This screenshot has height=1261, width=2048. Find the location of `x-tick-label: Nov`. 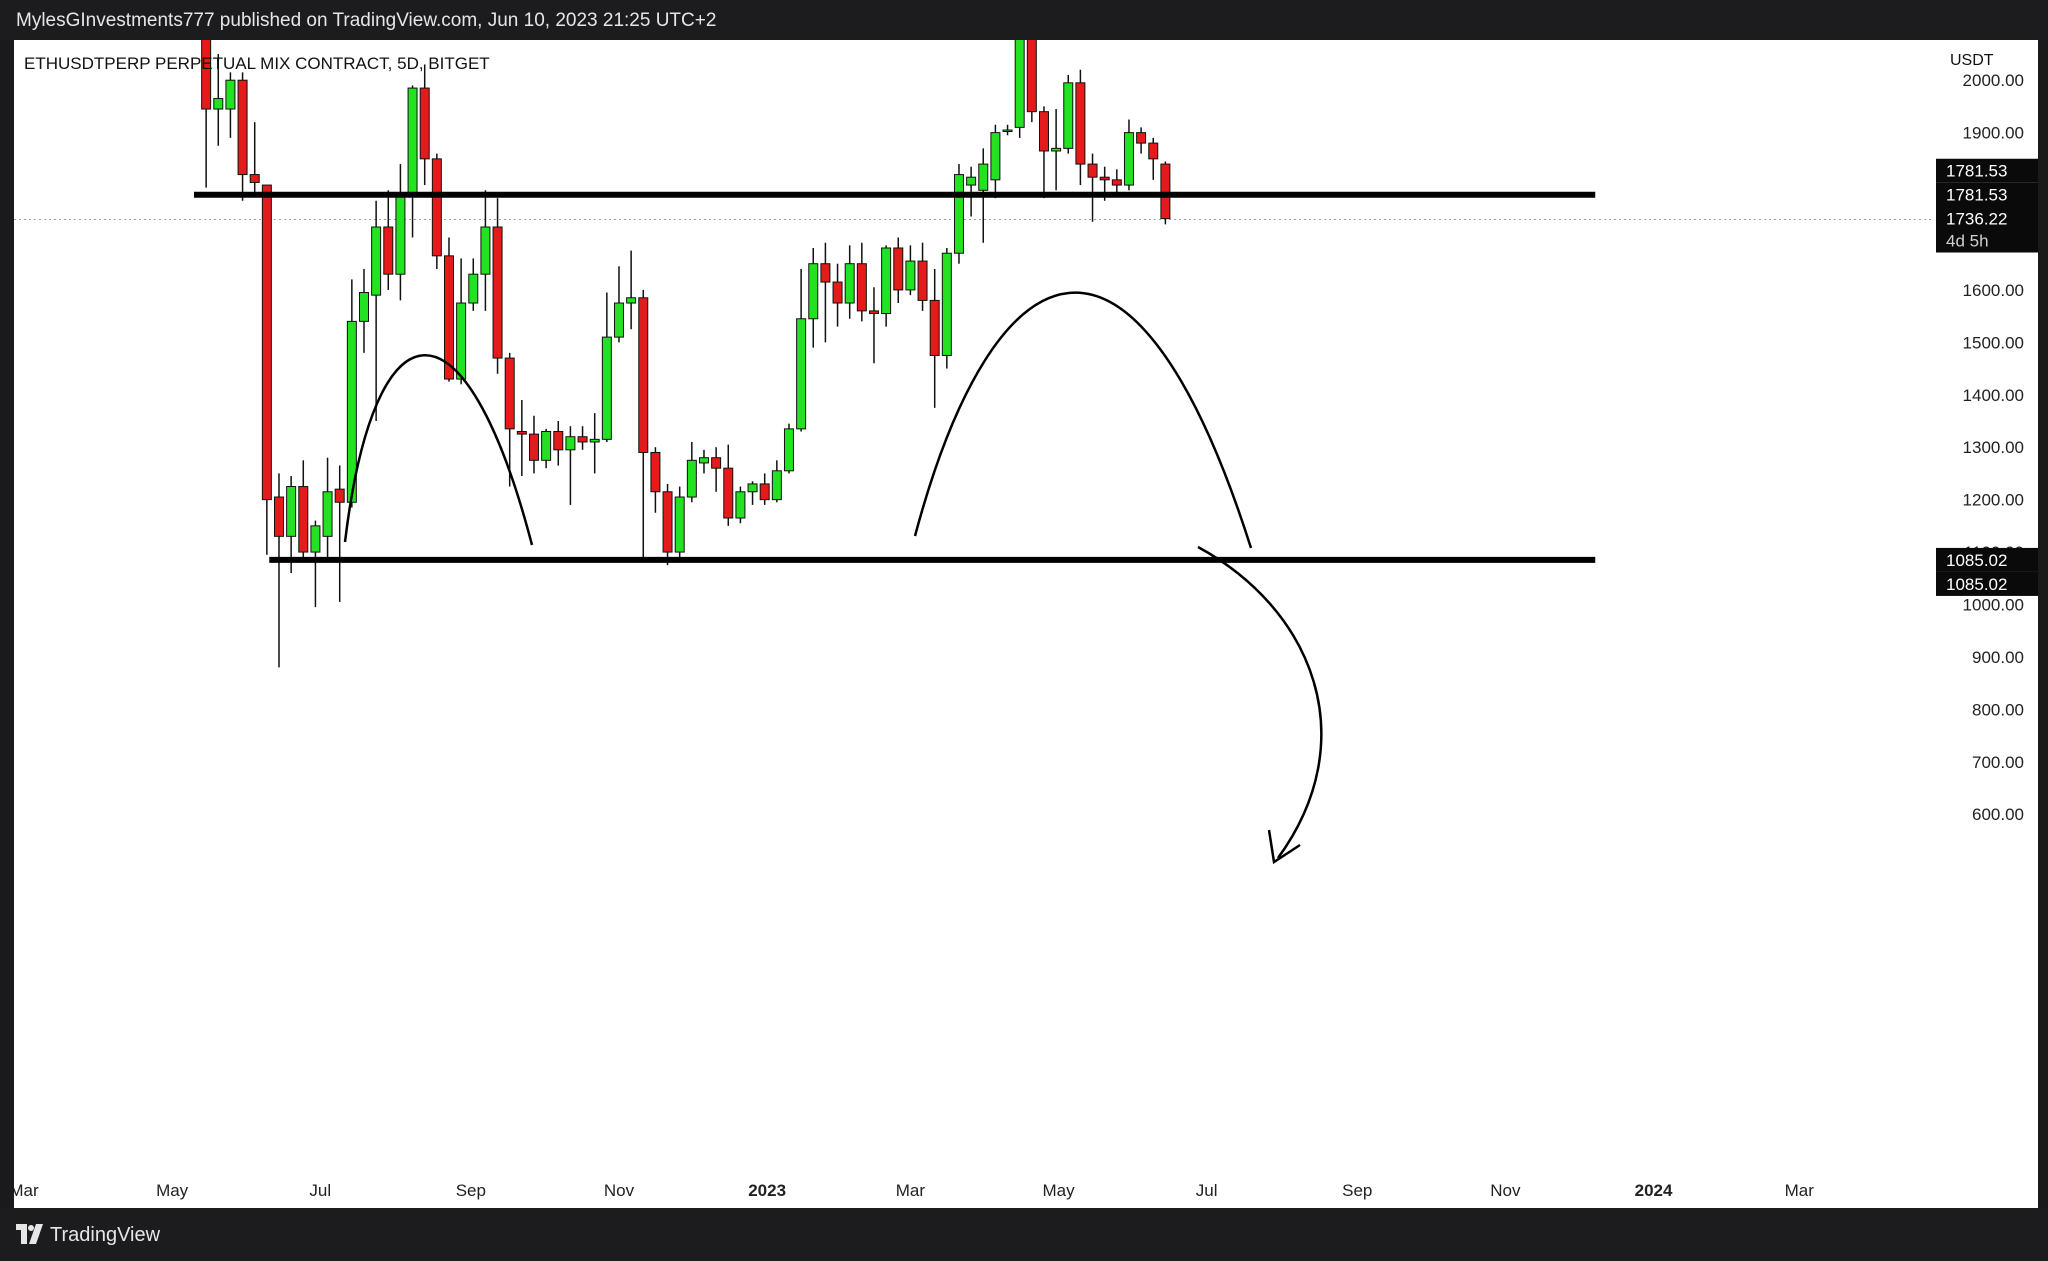

x-tick-label: Nov is located at coordinates (619, 1190).